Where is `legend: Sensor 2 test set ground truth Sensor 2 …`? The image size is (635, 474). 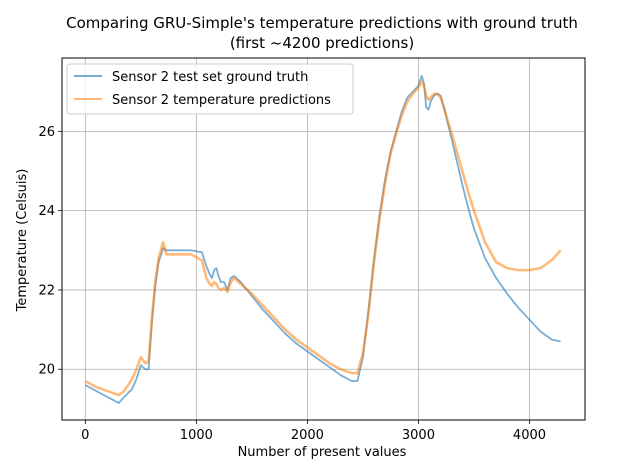
legend: Sensor 2 test set ground truth Sensor 2 … is located at coordinates (210, 89).